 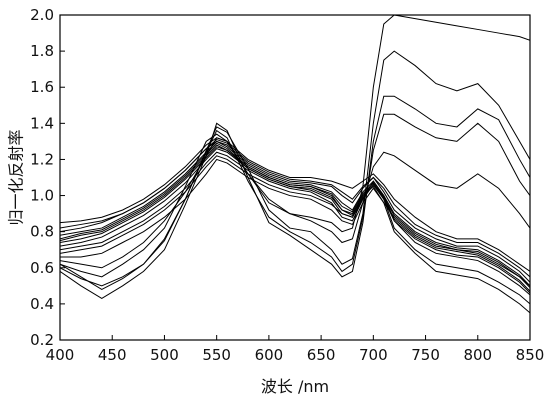 What do you see at coordinates (112, 355) in the screenshot?
I see `x-tick-label: 450` at bounding box center [112, 355].